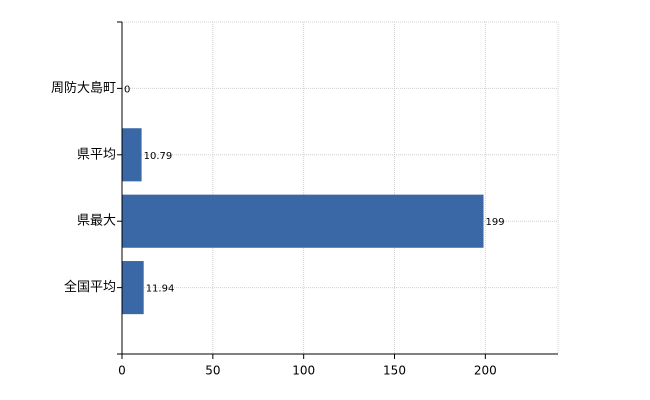 The height and width of the screenshot is (400, 650). I want to click on y-tick-label: 周防大島町, so click(83, 88).